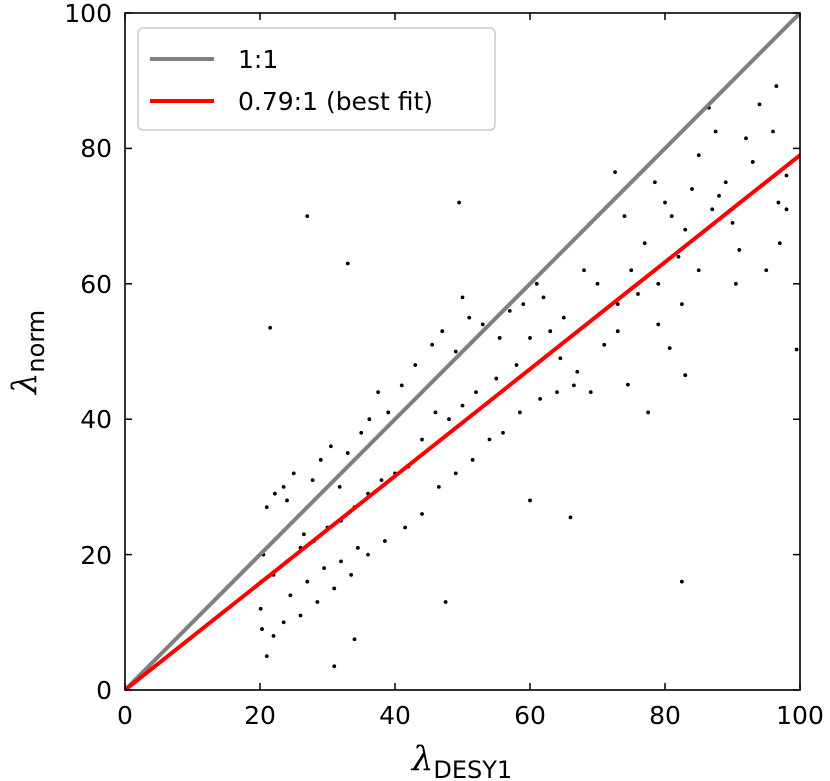  I want to click on x-tick-label-20: 20, so click(260, 715).